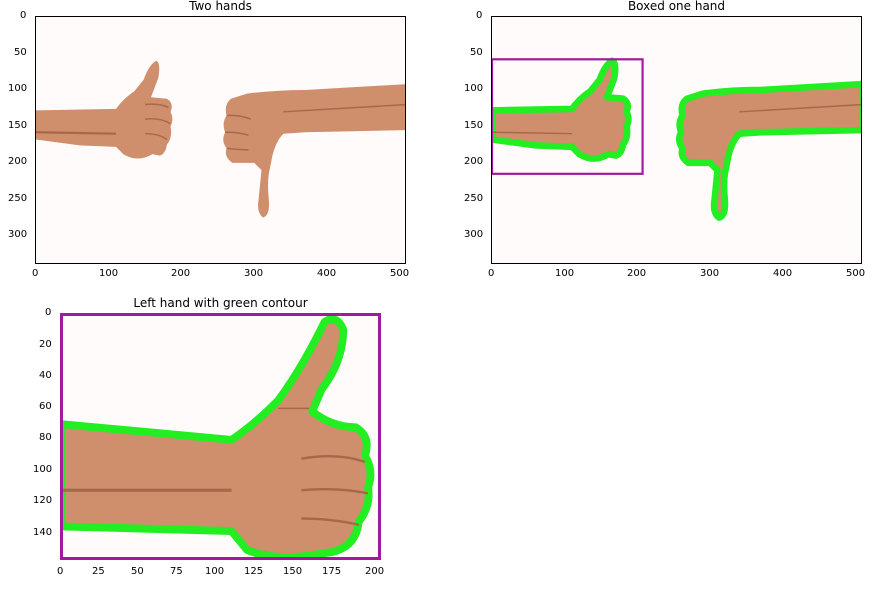 The width and height of the screenshot is (882, 597). I want to click on y-tick-label: 120, so click(43, 500).